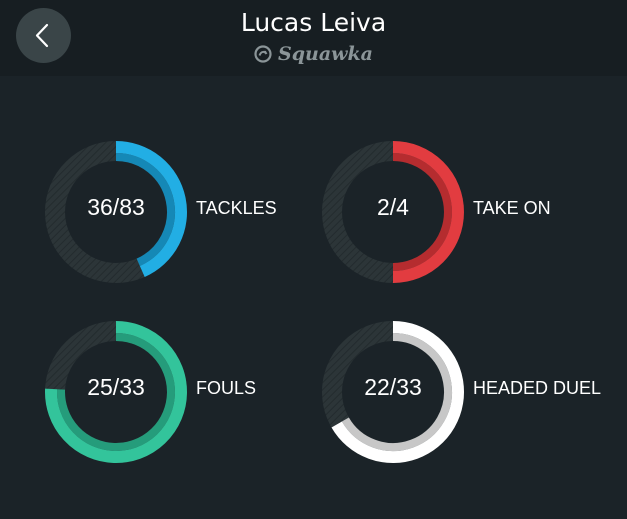 This screenshot has height=519, width=627. What do you see at coordinates (226, 388) in the screenshot?
I see `fouls-label: FOULS` at bounding box center [226, 388].